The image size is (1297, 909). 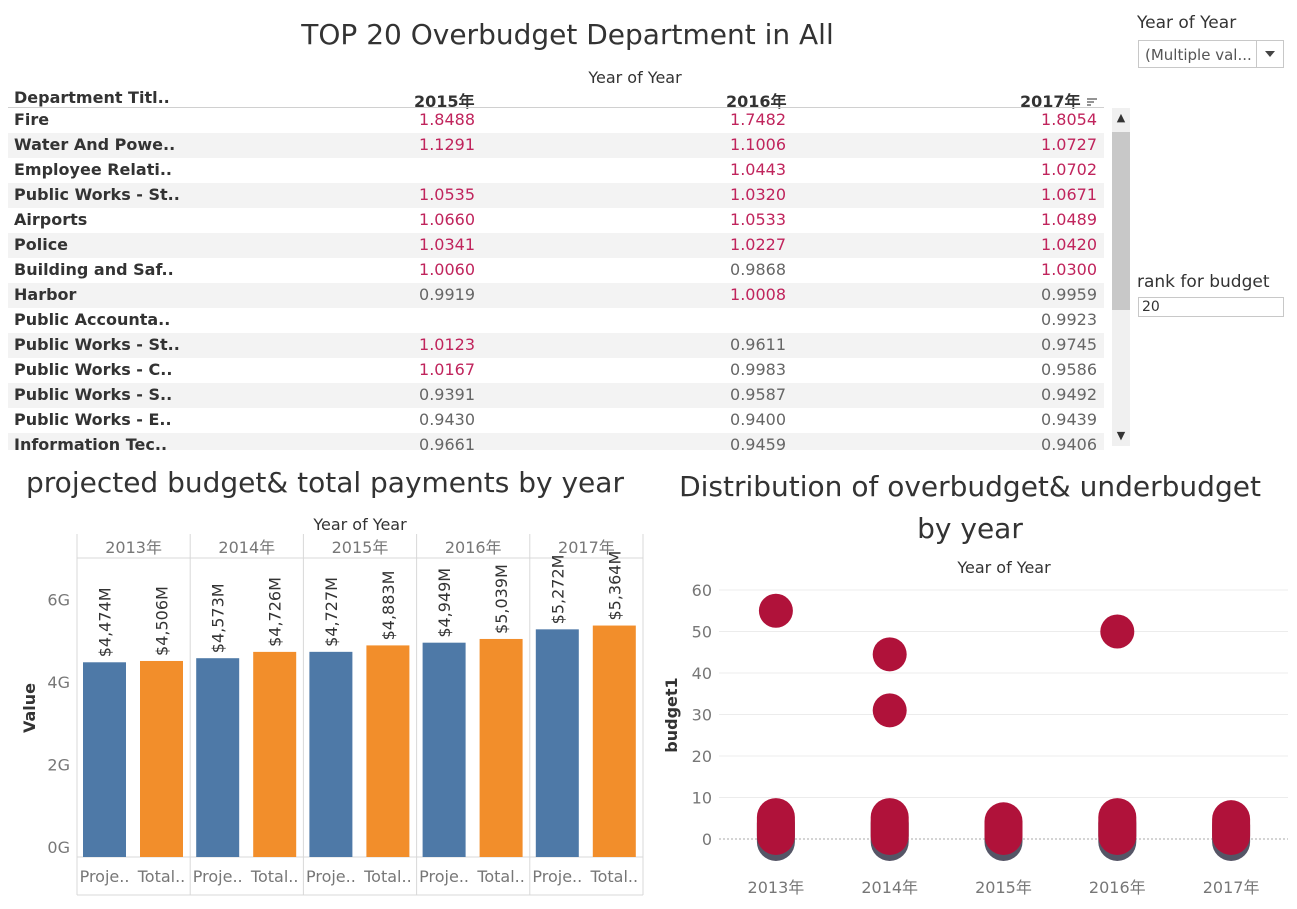 What do you see at coordinates (97, 344) in the screenshot?
I see `dept-cell: Public Works - St..` at bounding box center [97, 344].